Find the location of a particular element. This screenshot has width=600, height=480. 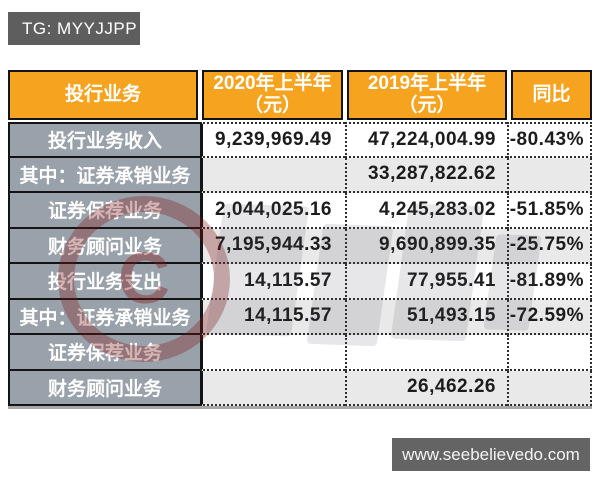

value-yoy: -51.85% is located at coordinates (549, 211).